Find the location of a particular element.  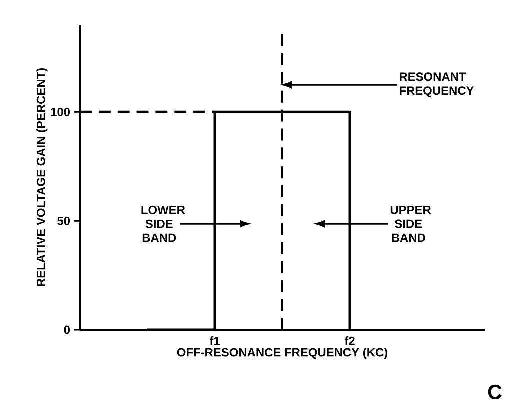

text: C is located at coordinates (495, 392).